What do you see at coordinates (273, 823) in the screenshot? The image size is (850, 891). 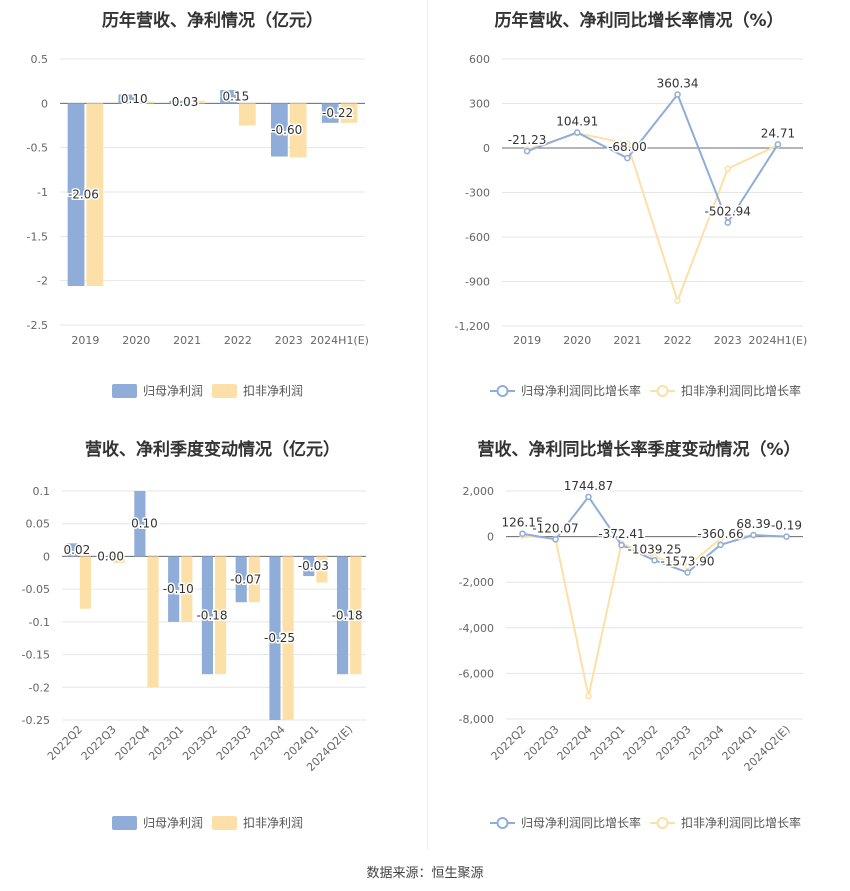 I see `legend-label: 扣非净利润` at bounding box center [273, 823].